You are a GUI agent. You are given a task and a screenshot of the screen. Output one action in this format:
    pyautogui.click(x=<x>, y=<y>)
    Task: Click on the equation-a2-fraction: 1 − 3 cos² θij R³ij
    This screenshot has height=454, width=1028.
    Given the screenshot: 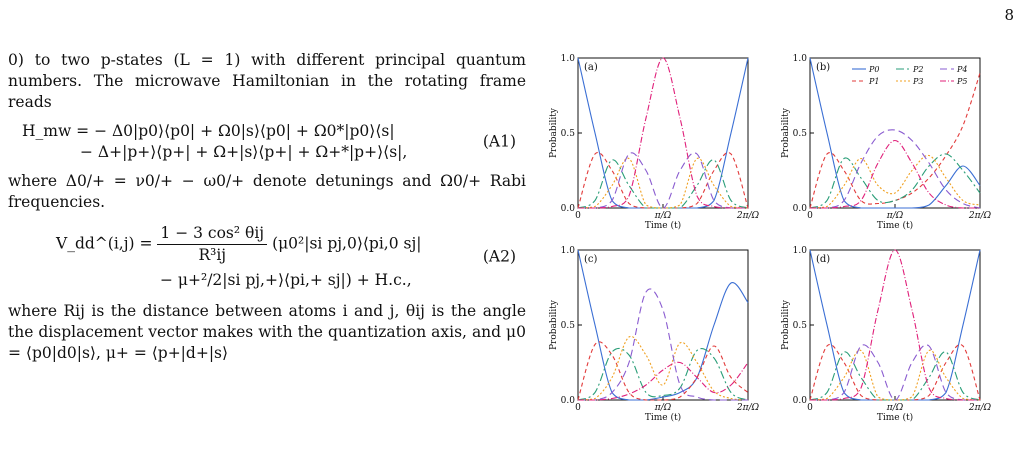 What is the action you would take?
    pyautogui.click(x=212, y=244)
    